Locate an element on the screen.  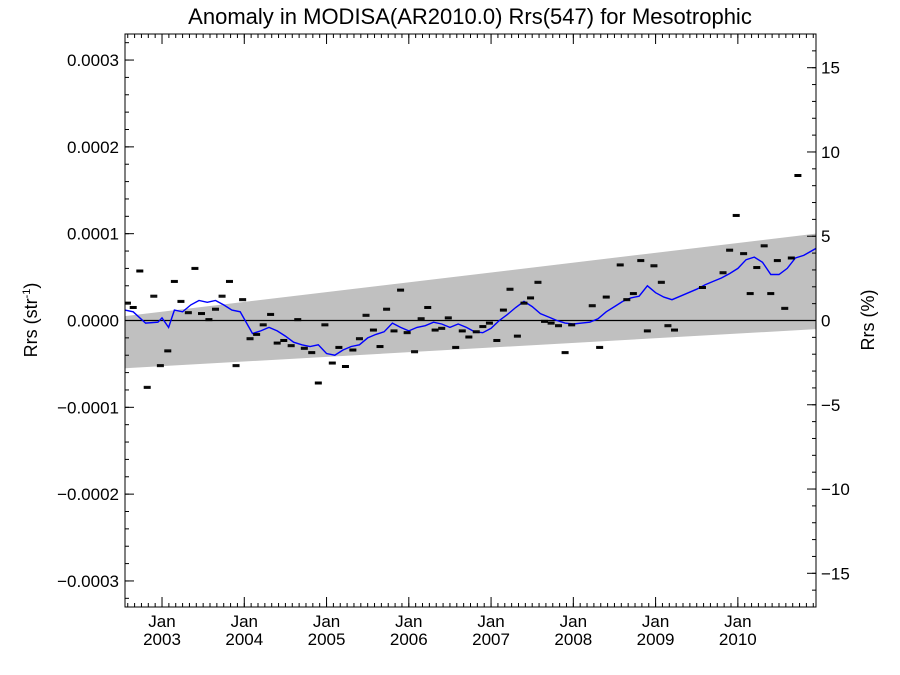
left-y-tick-label: 0.0002 is located at coordinates (93, 147).